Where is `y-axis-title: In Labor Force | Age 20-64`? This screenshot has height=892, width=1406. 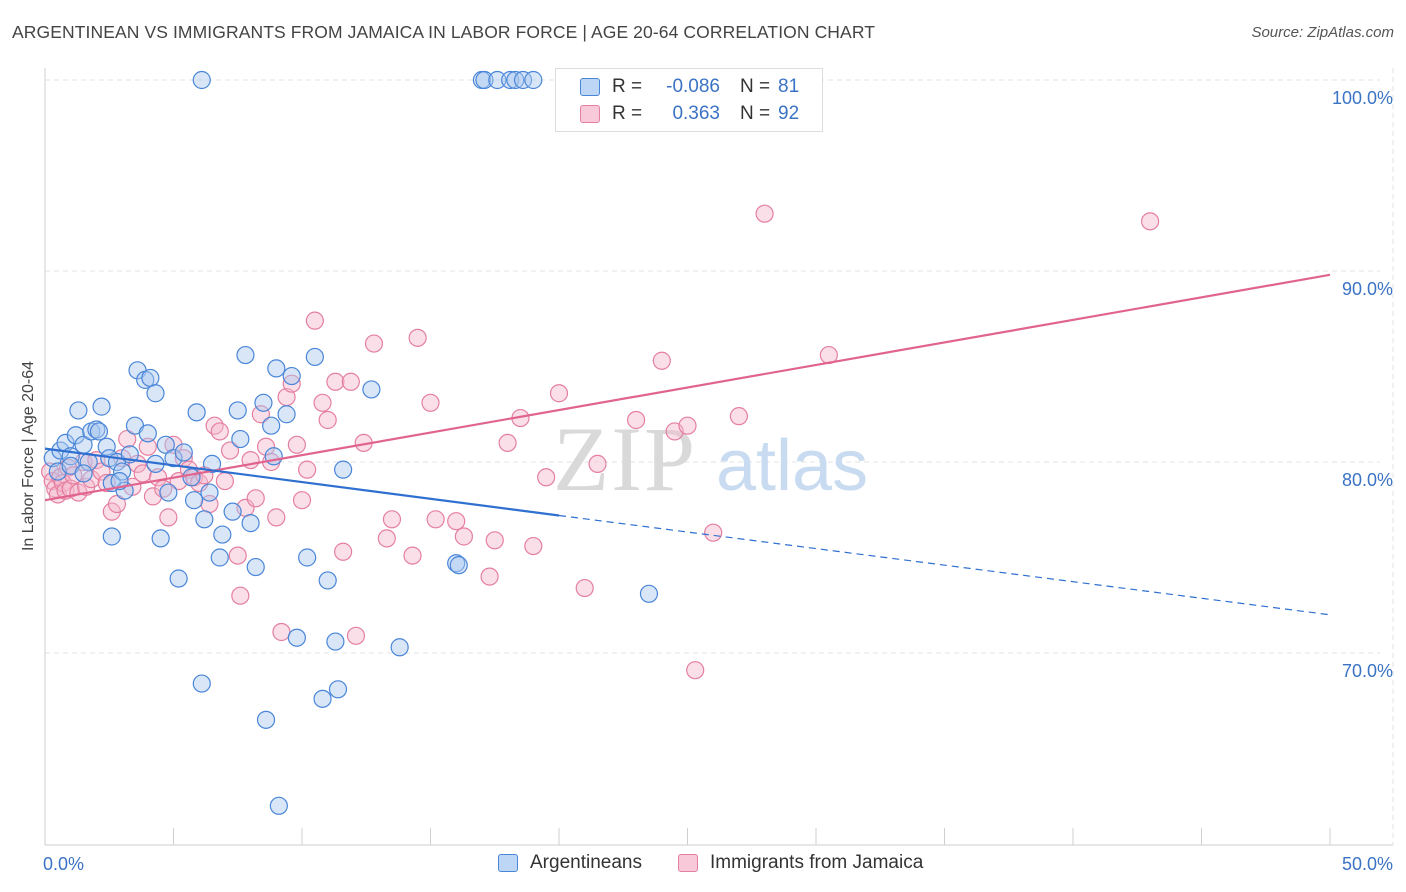 y-axis-title: In Labor Force | Age 20-64 is located at coordinates (28, 456).